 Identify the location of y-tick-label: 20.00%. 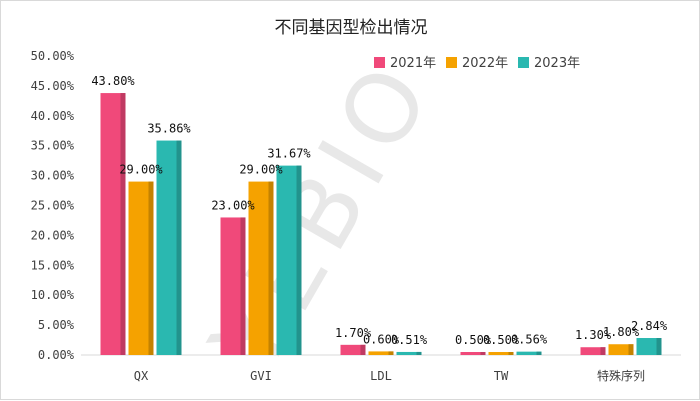
(53, 235).